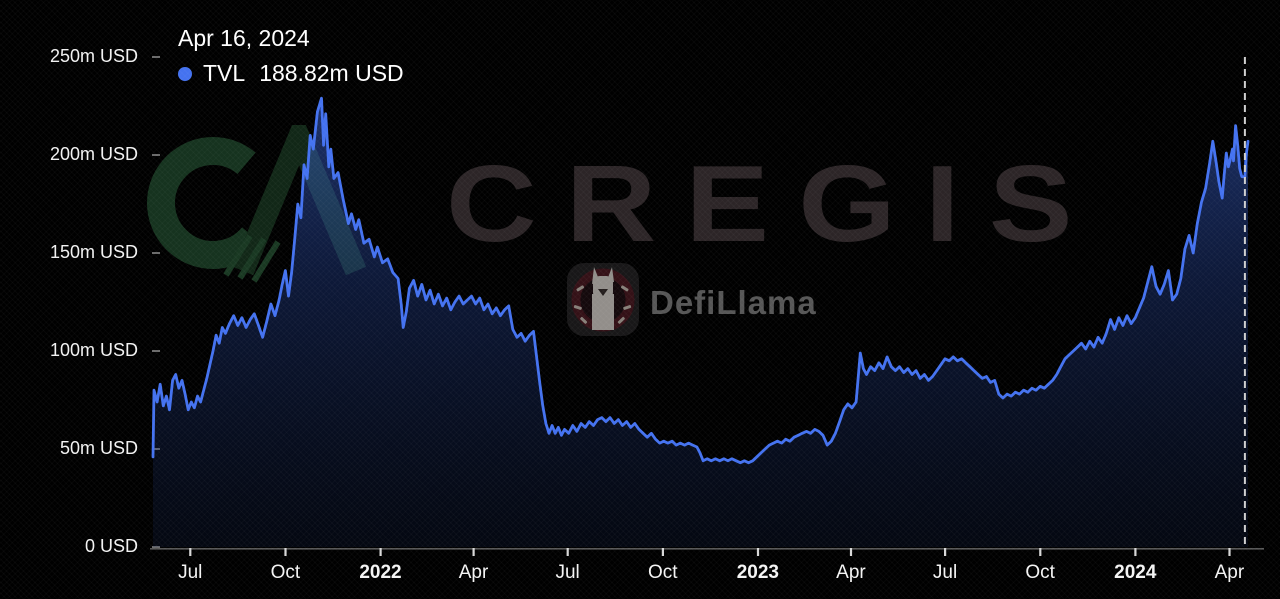  What do you see at coordinates (707, 549) in the screenshot?
I see `x-axis-line` at bounding box center [707, 549].